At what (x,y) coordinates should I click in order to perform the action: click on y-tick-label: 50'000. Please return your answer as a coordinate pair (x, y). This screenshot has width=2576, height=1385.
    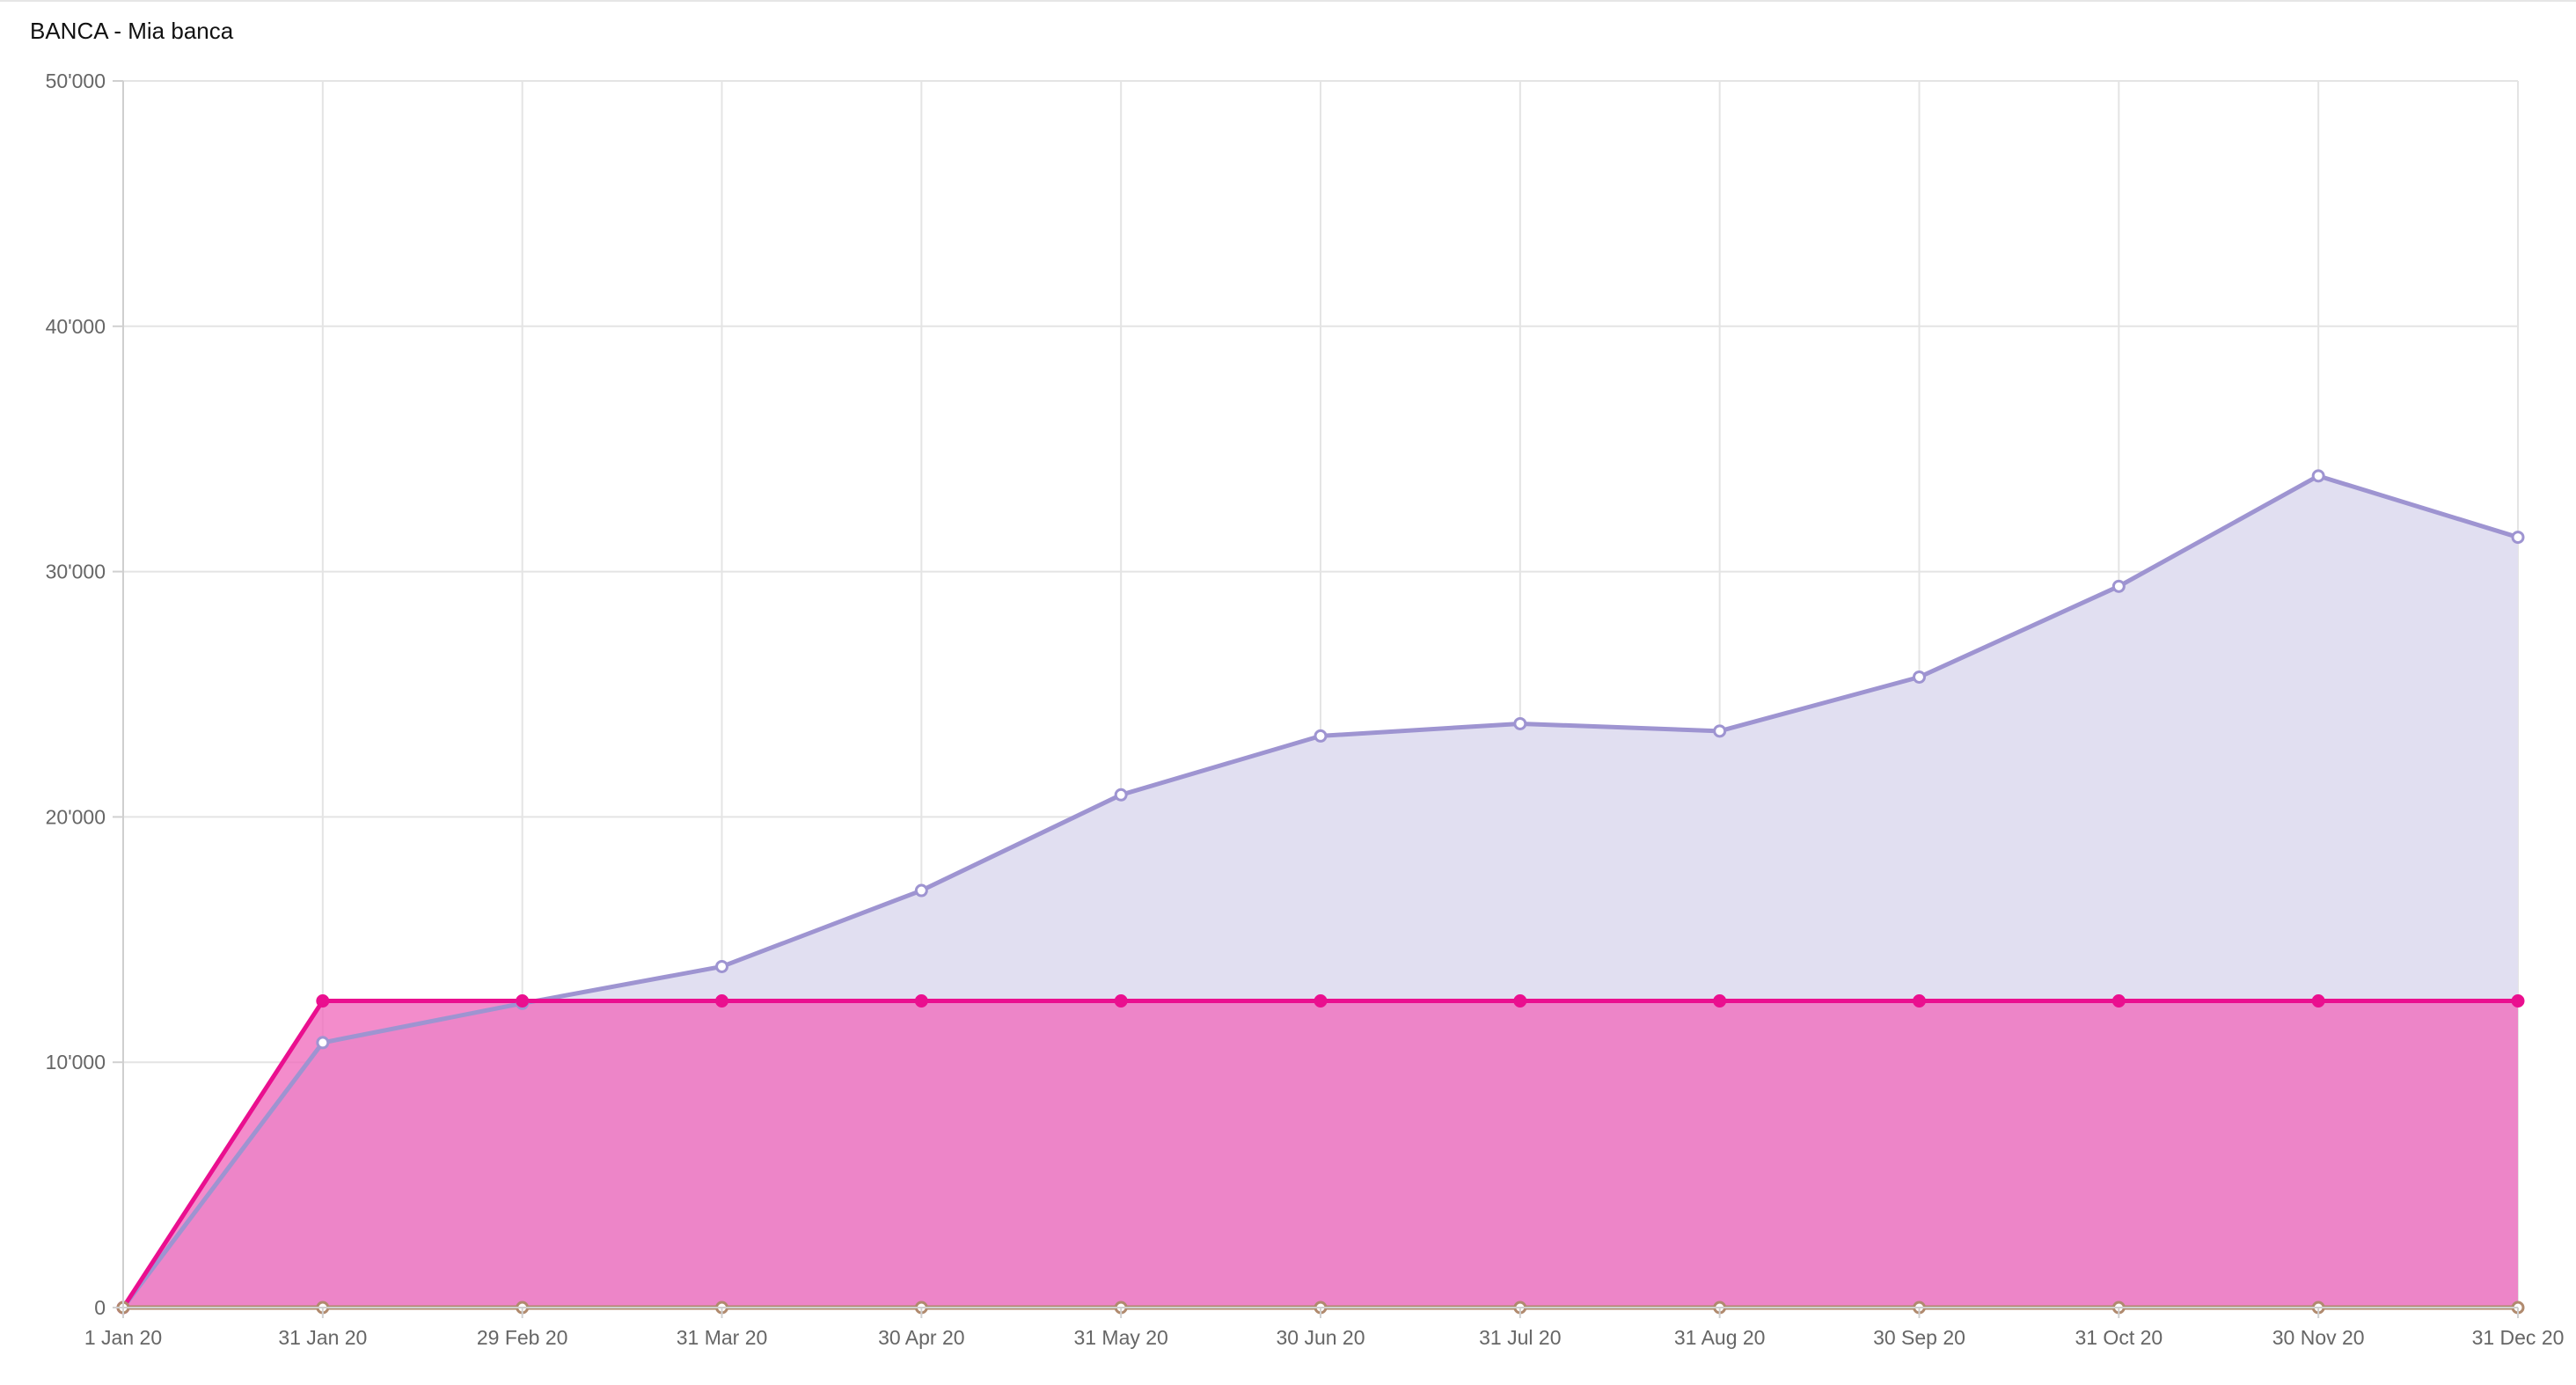
    Looking at the image, I should click on (76, 81).